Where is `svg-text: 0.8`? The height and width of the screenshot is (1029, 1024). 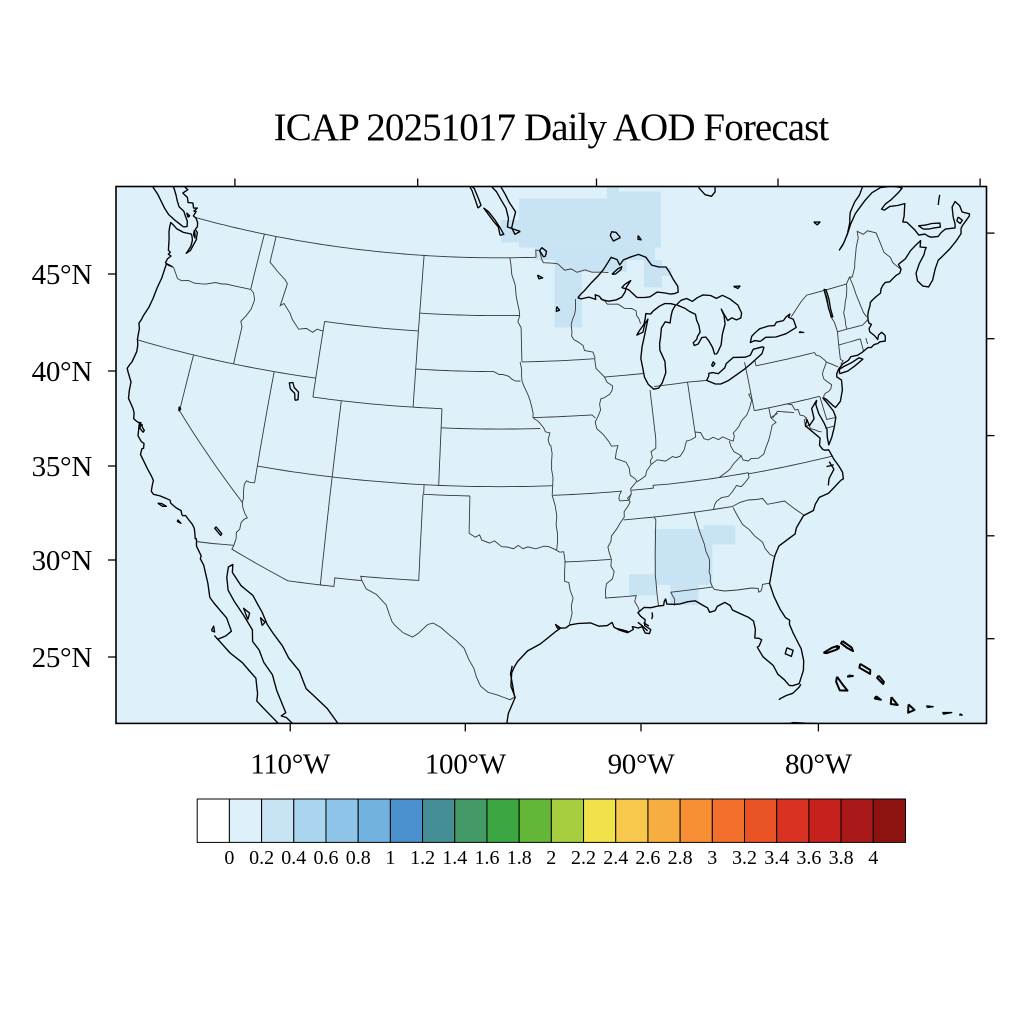
svg-text: 0.8 is located at coordinates (358, 858).